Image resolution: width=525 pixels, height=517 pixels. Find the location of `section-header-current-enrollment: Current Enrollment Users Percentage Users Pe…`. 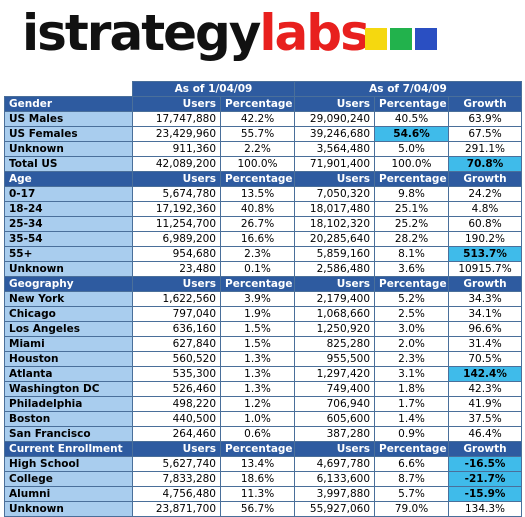

section-header-current-enrollment: Current Enrollment Users Percentage Users Pe… is located at coordinates (263, 449).